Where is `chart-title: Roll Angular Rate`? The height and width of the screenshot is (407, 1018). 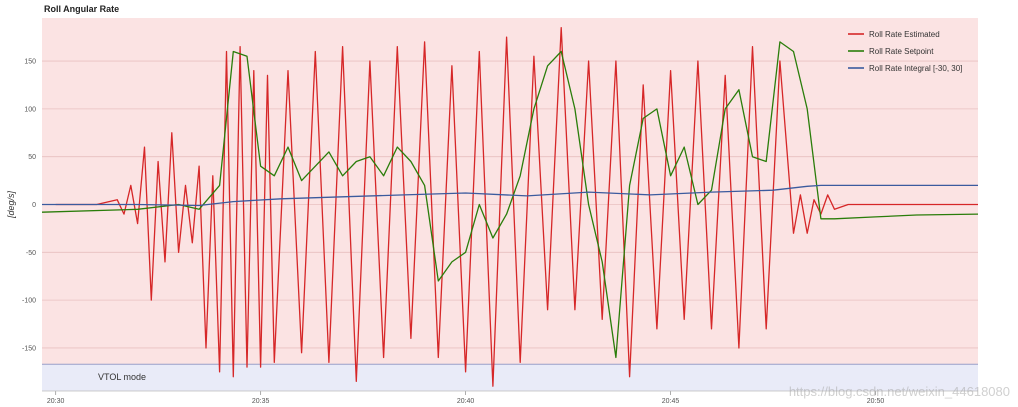
chart-title: Roll Angular Rate is located at coordinates (82, 9).